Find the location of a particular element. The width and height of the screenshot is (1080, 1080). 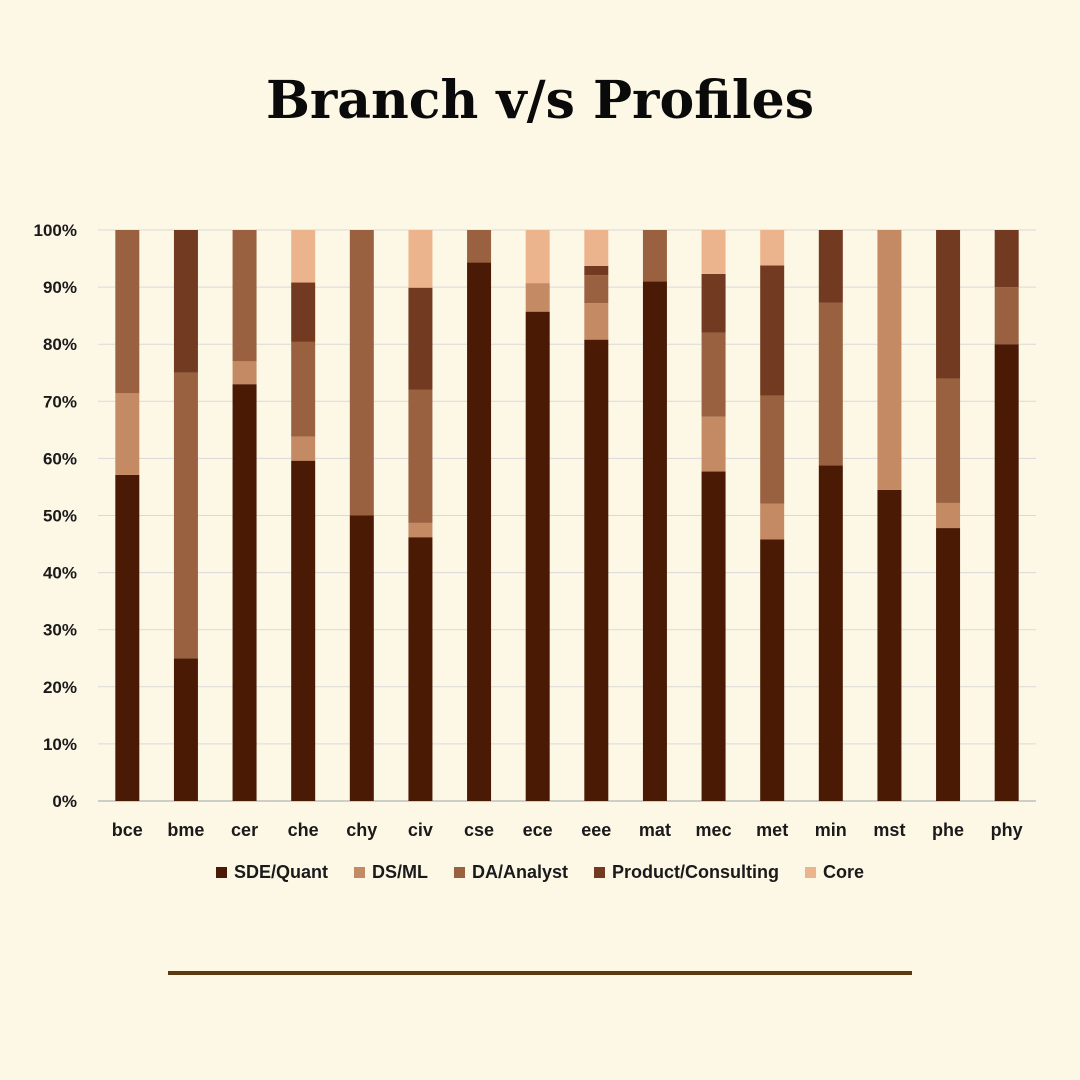

bar-stack-met is located at coordinates (772, 515).